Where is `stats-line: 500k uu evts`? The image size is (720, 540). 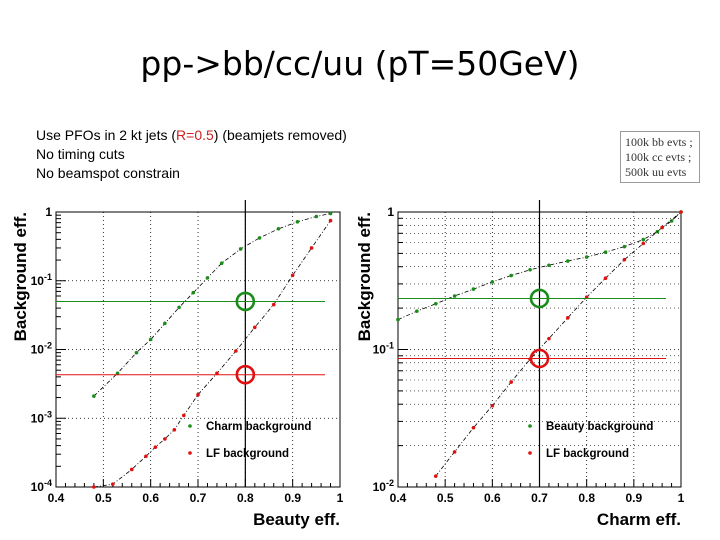 stats-line: 500k uu evts is located at coordinates (656, 172).